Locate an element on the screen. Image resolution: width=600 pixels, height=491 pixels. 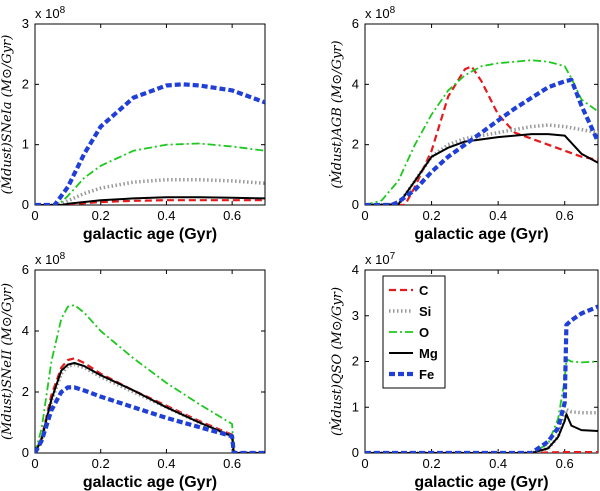
legend-label-c: C is located at coordinates (424, 290).